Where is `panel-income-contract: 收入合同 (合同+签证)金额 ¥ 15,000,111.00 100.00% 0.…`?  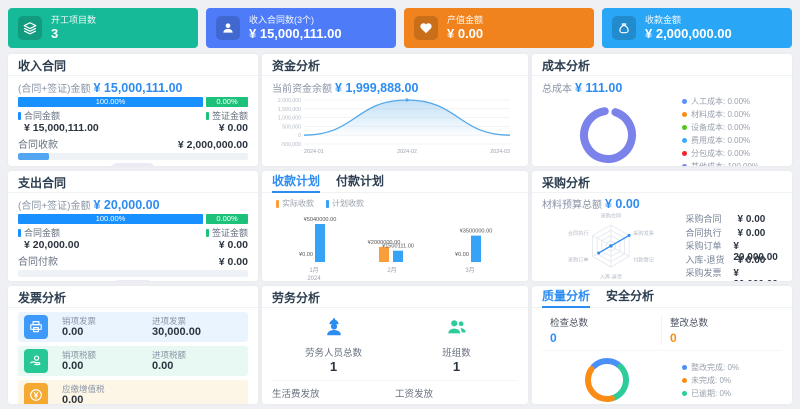
panel-income-contract: 收入合同 (合同+签证)金额 ¥ 15,000,111.00 100.00% 0.… is located at coordinates (133, 110).